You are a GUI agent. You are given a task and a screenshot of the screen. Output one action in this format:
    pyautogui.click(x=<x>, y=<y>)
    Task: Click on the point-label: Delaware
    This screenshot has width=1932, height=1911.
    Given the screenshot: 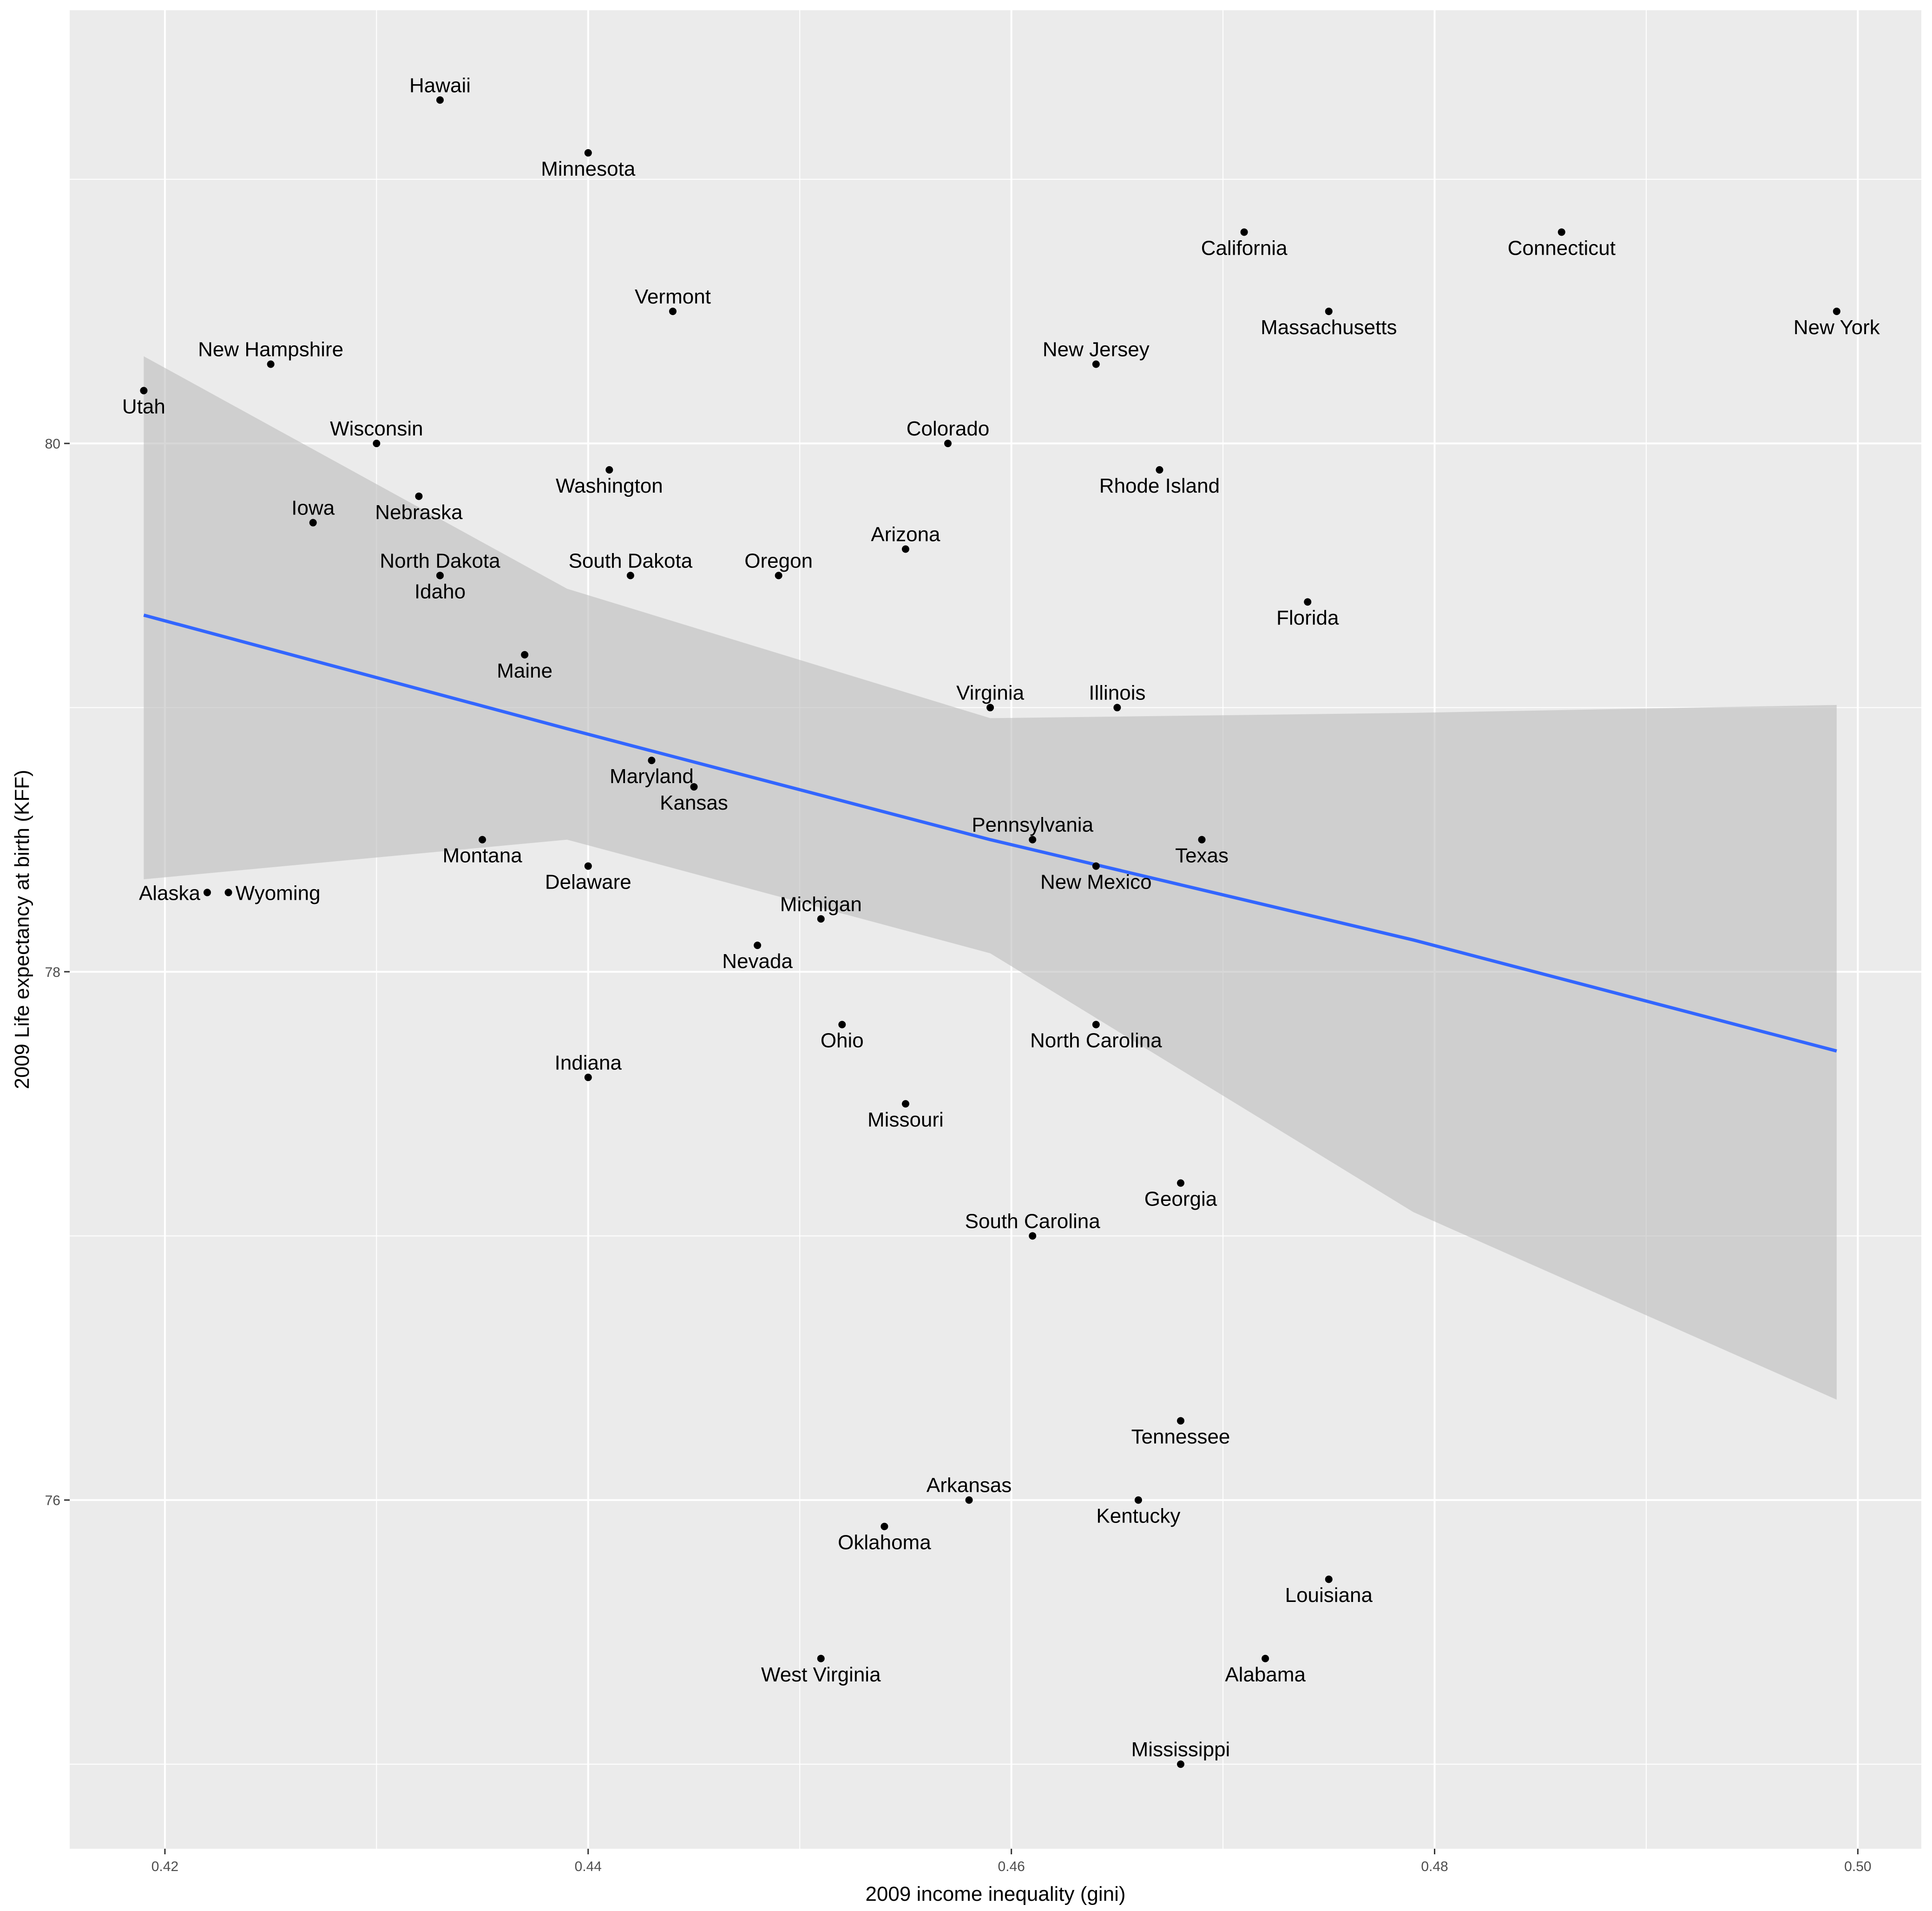 What is the action you would take?
    pyautogui.click(x=588, y=882)
    